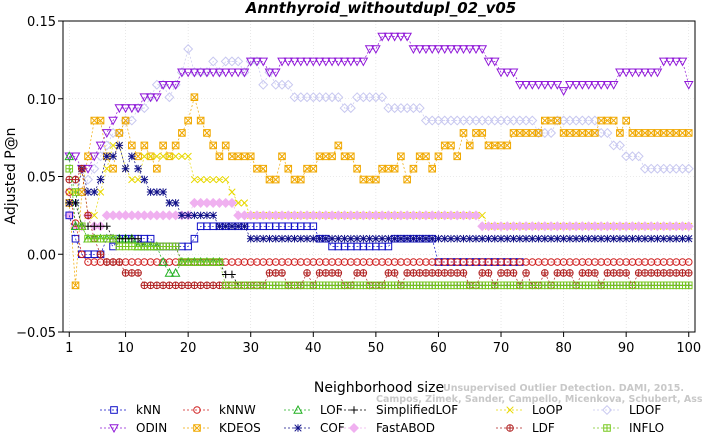  What do you see at coordinates (607, 428) in the screenshot?
I see `legend-marker-inflo` at bounding box center [607, 428].